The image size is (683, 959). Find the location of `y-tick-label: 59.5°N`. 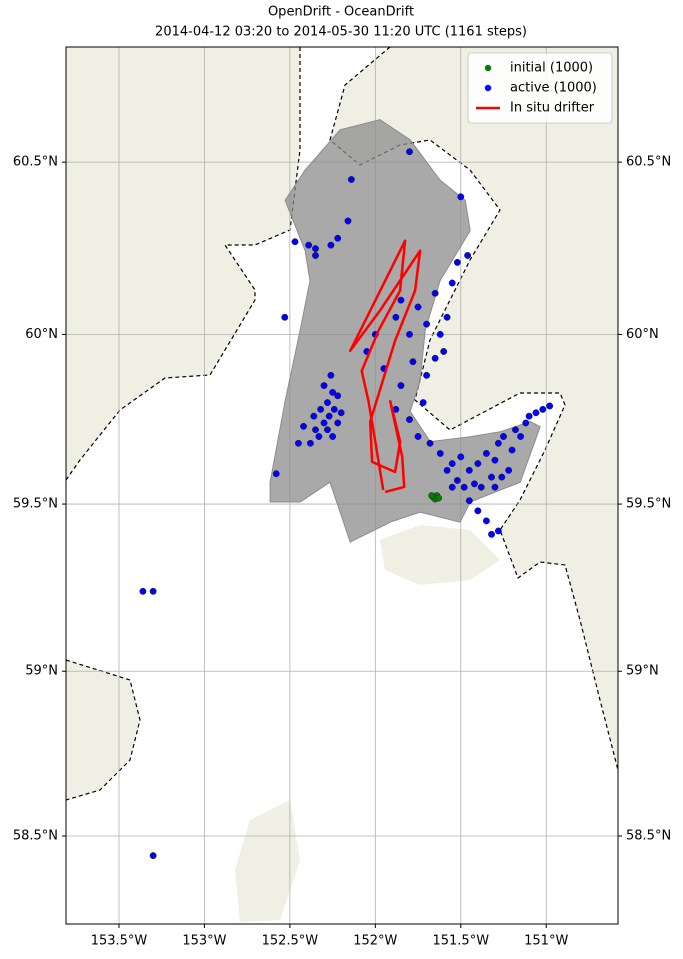

y-tick-label: 59.5°N is located at coordinates (648, 504).